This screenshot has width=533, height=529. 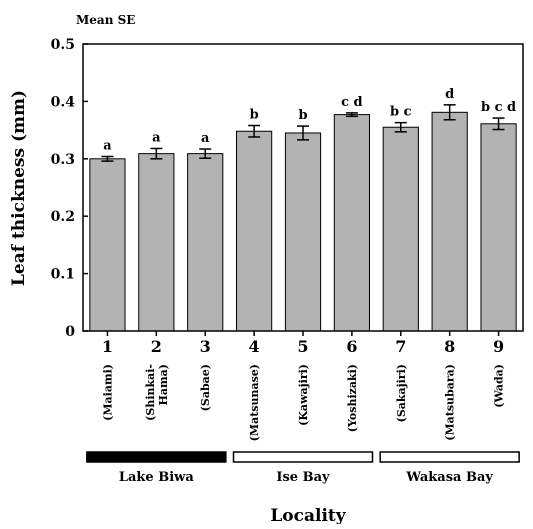 What do you see at coordinates (70, 332) in the screenshot?
I see `y-tick-label: 0` at bounding box center [70, 332].